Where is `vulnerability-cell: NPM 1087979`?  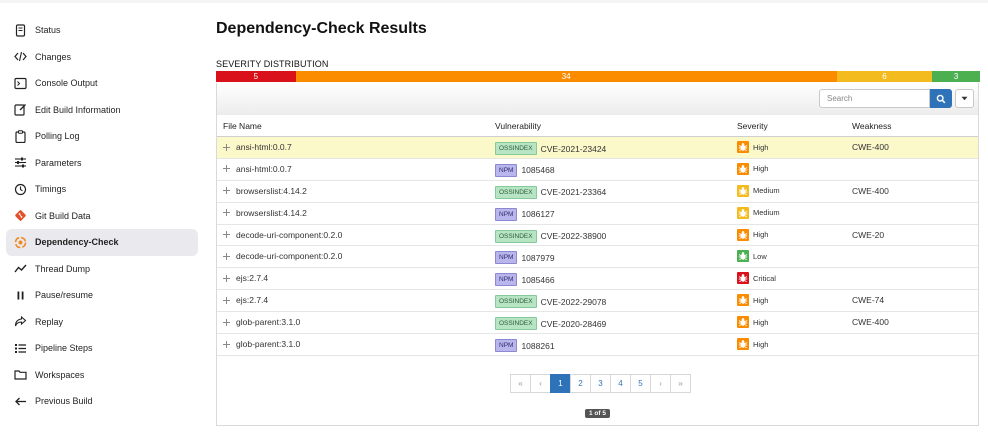 vulnerability-cell: NPM 1087979 is located at coordinates (525, 258).